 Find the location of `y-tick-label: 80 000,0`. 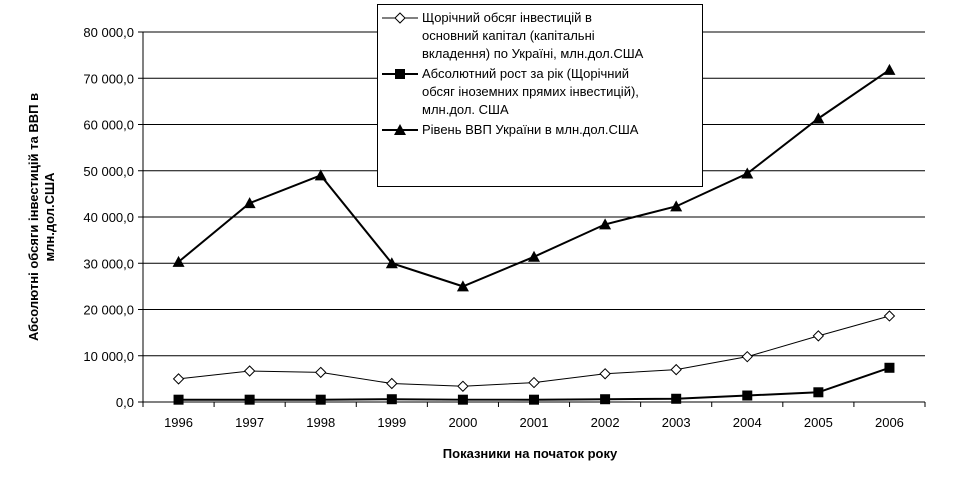

y-tick-label: 80 000,0 is located at coordinates (108, 32).